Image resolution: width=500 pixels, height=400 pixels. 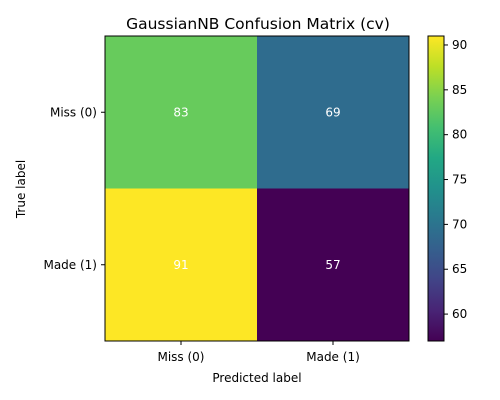 I want to click on x-tick-label: Made (1), so click(x=333, y=357).